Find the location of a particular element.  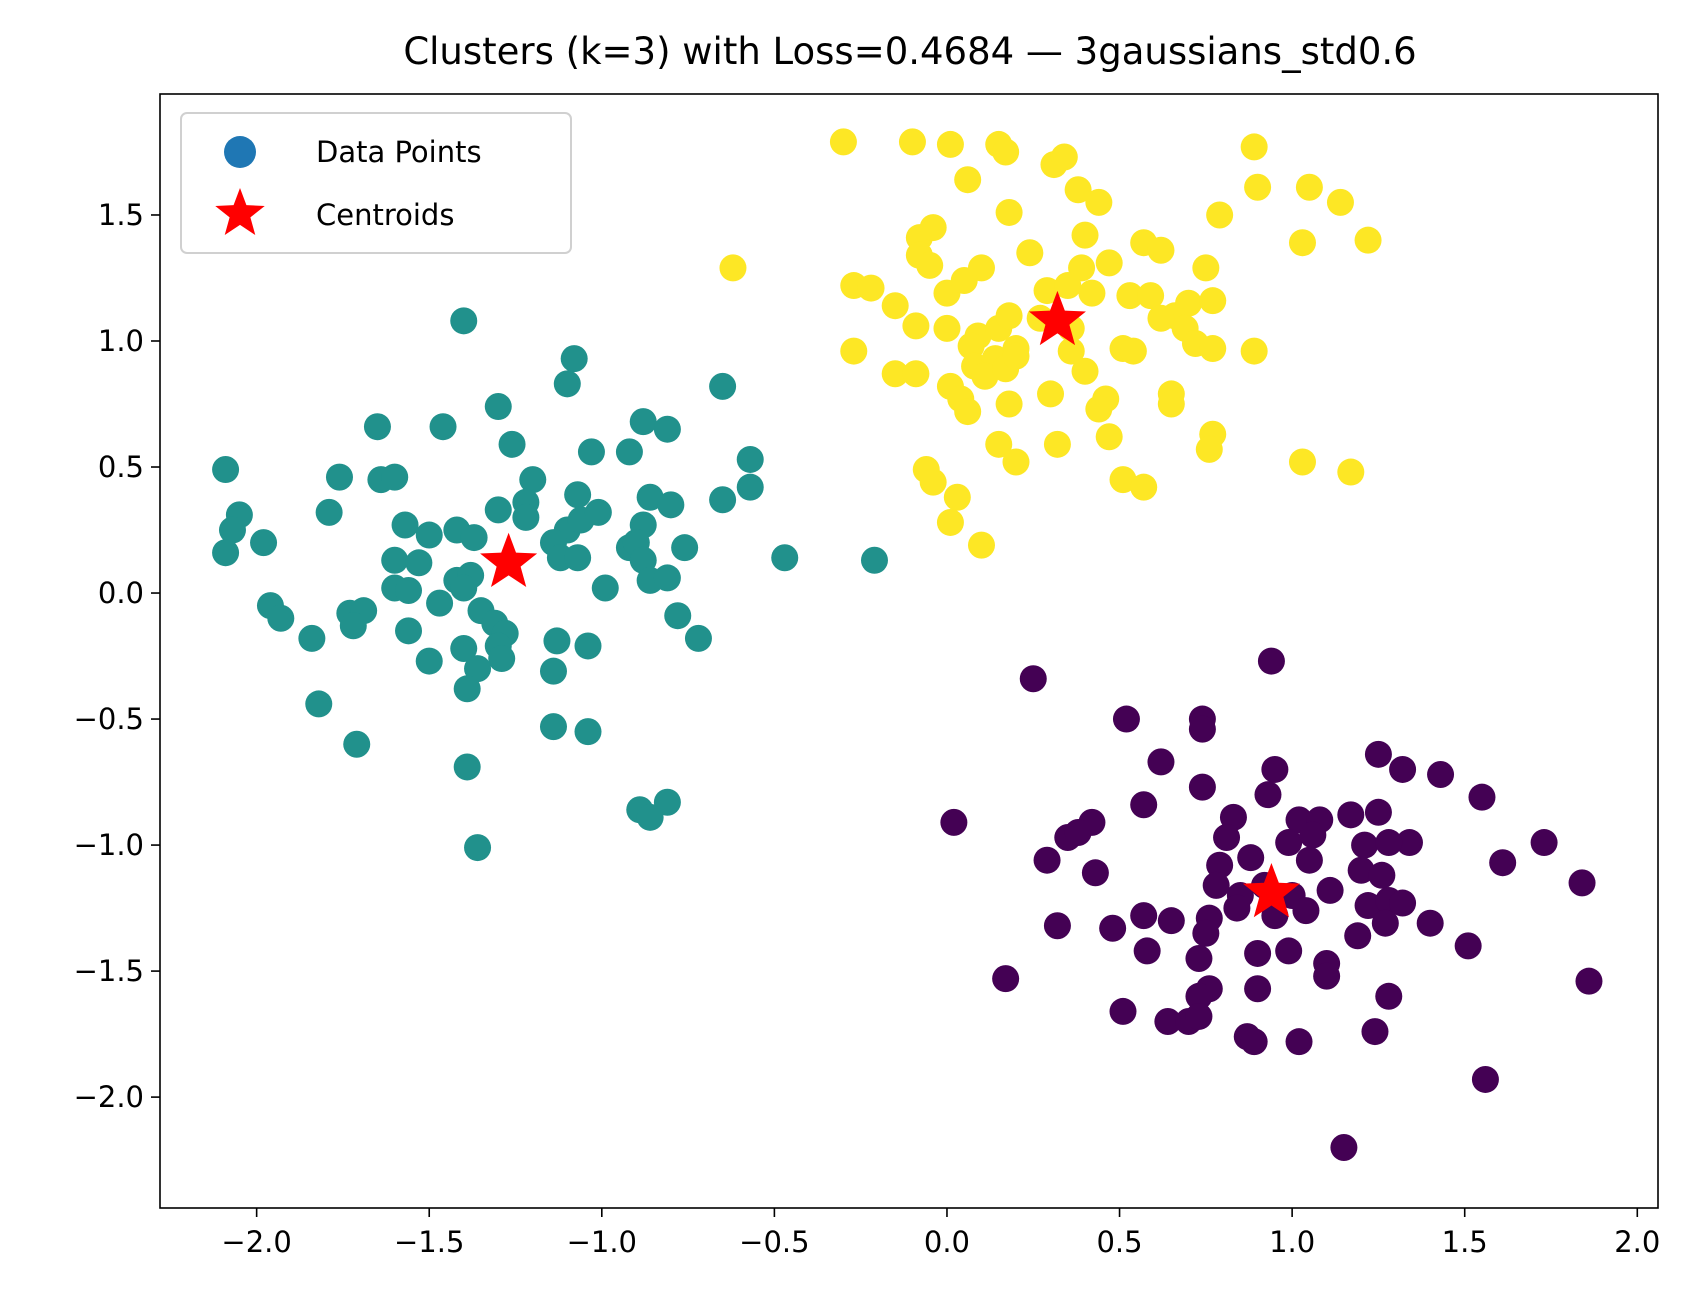

y-tick-label: −1.0 is located at coordinates (109, 845).